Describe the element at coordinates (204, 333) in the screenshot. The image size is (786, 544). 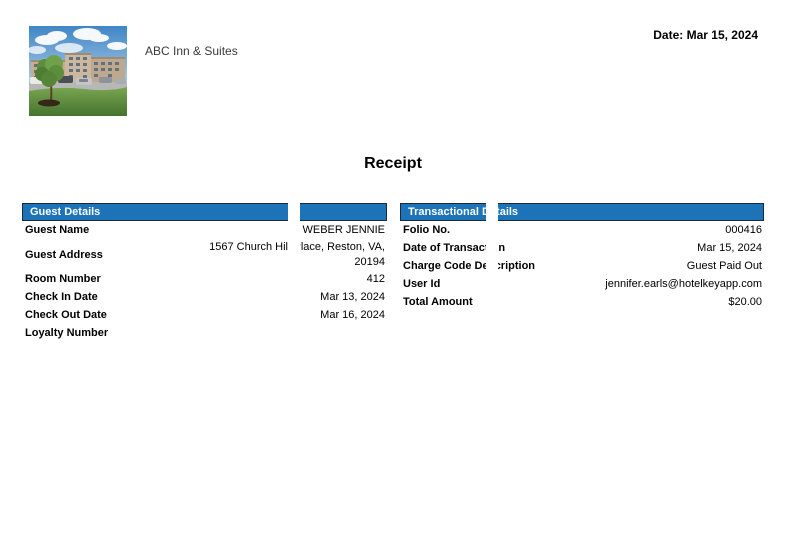
I see `loyalty-number-row: Loyalty Number` at that location.